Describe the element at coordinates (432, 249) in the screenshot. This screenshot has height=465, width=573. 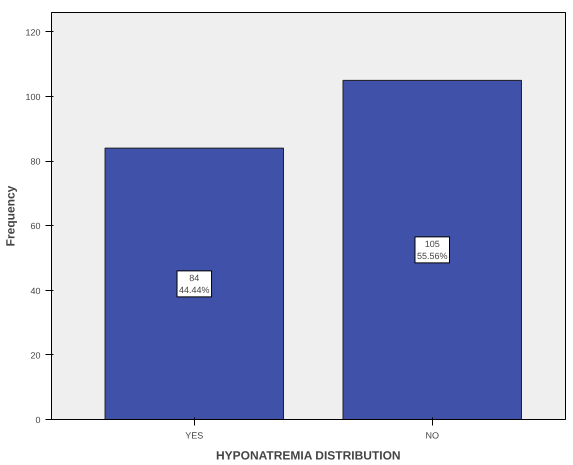
I see `data-label: 105 55.56%` at that location.